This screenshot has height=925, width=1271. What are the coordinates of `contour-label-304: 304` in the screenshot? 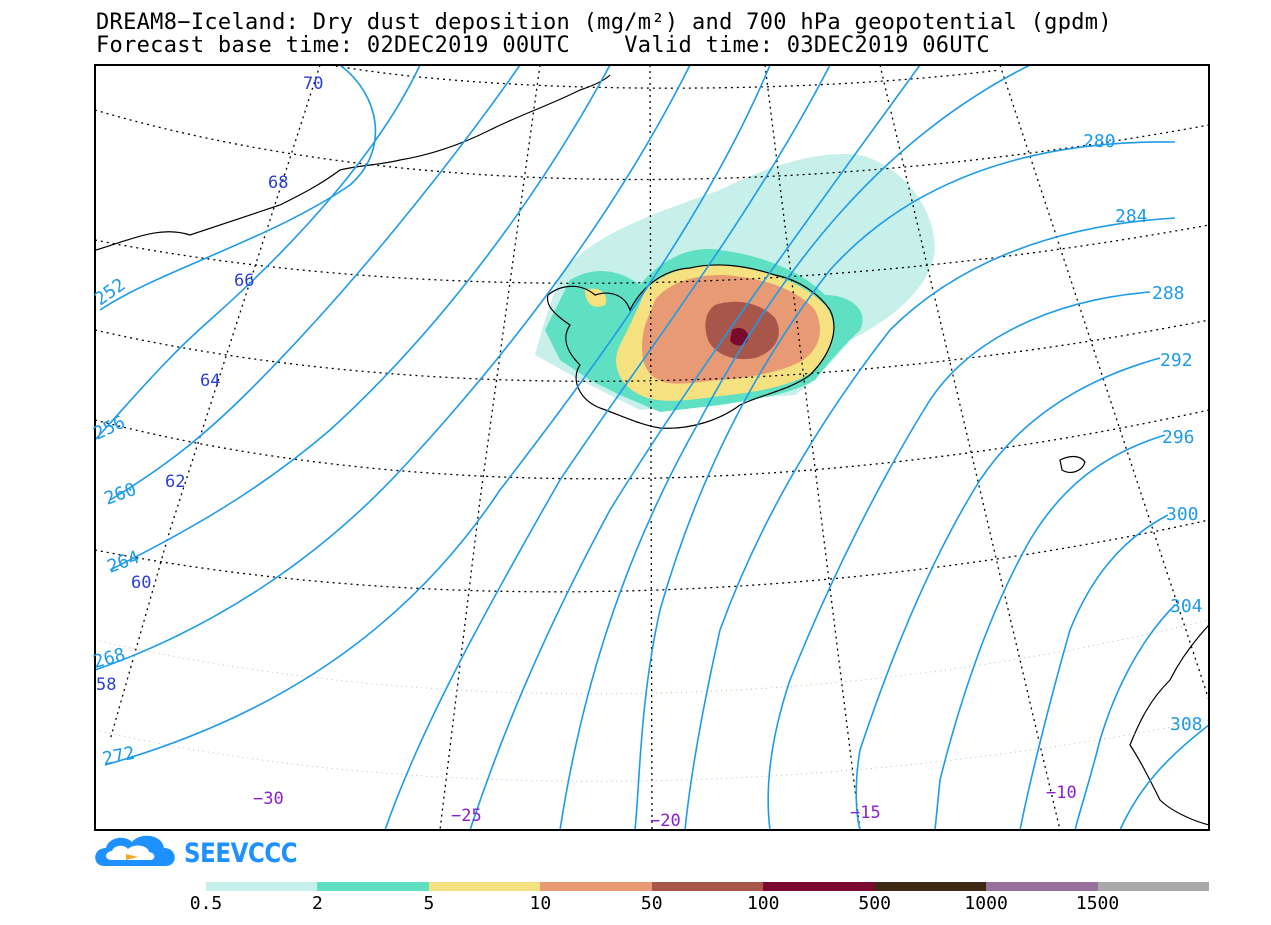 It's located at (1186, 606).